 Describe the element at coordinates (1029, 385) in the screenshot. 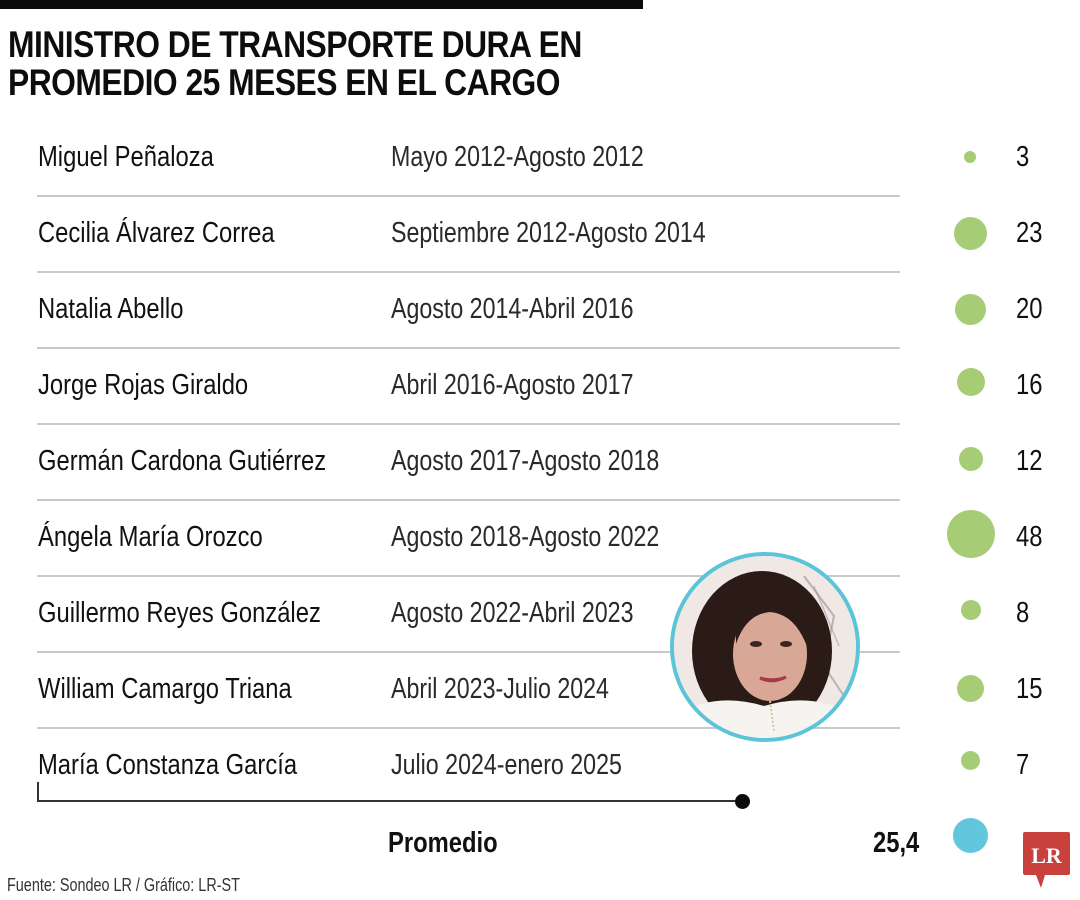

I see `months-value: 16` at that location.